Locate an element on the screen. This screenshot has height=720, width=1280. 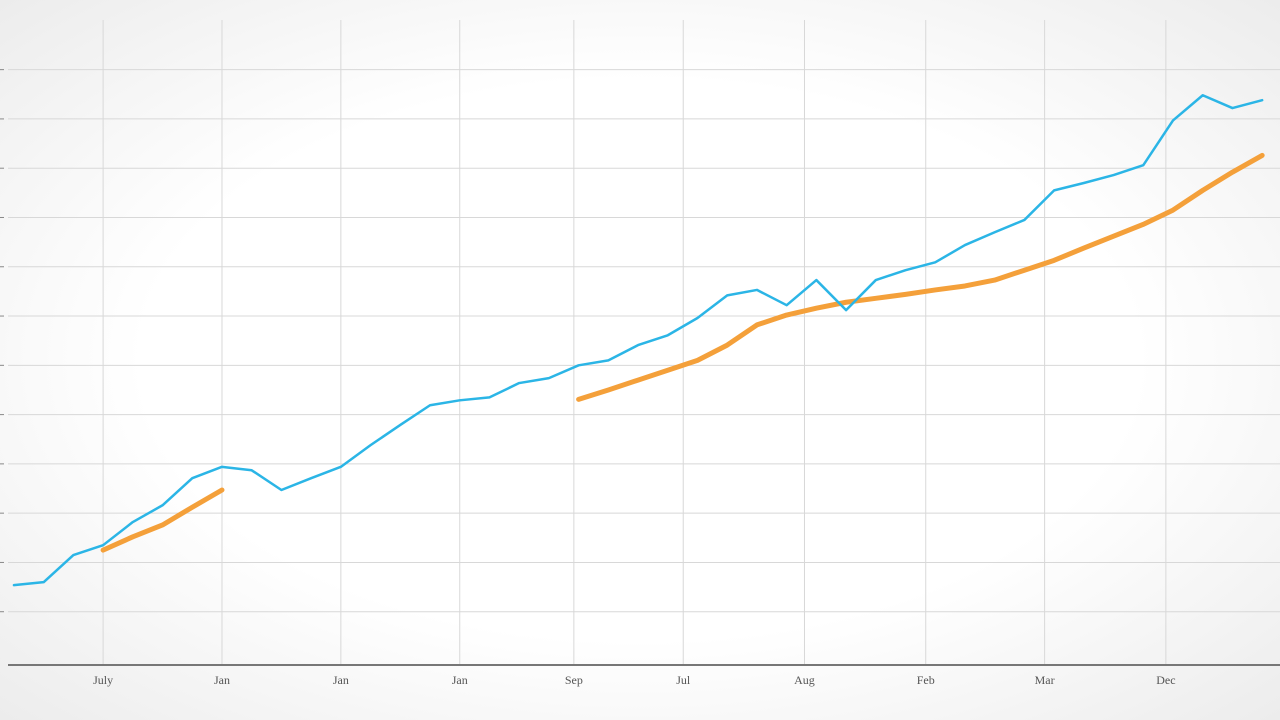
x-tick-label: Feb is located at coordinates (926, 680).